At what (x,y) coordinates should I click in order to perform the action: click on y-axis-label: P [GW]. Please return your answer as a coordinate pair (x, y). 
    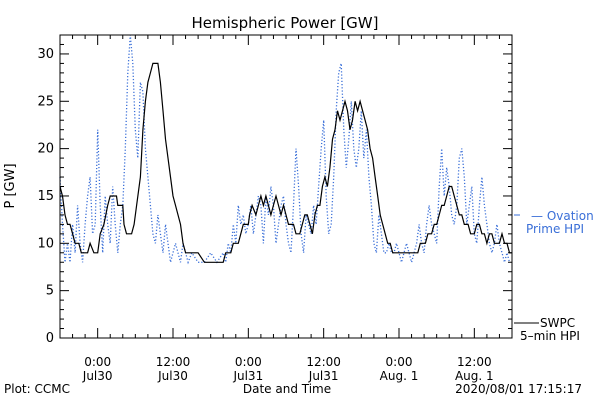
    Looking at the image, I should click on (10, 185).